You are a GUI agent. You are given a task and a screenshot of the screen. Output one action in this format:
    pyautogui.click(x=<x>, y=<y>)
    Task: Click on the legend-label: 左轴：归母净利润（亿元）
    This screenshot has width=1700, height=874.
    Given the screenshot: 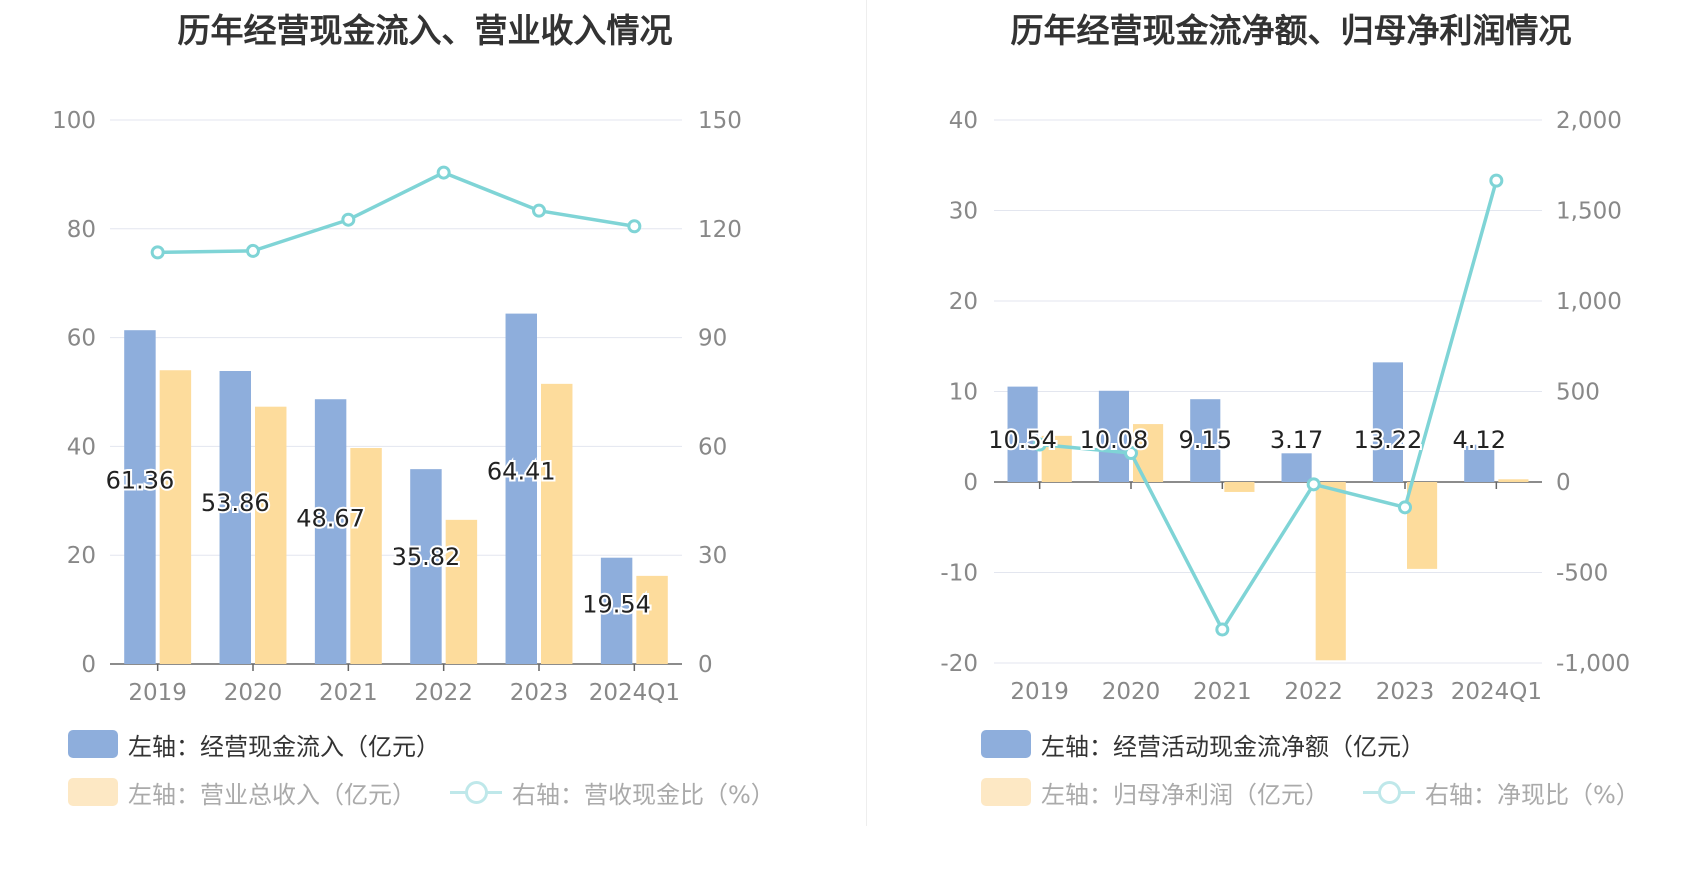 What is the action you would take?
    pyautogui.click(x=1185, y=794)
    